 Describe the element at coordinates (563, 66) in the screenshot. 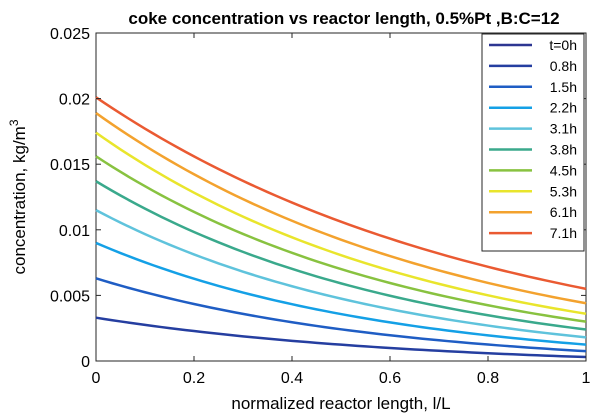

I see `legend-label-1: 0.8h` at that location.